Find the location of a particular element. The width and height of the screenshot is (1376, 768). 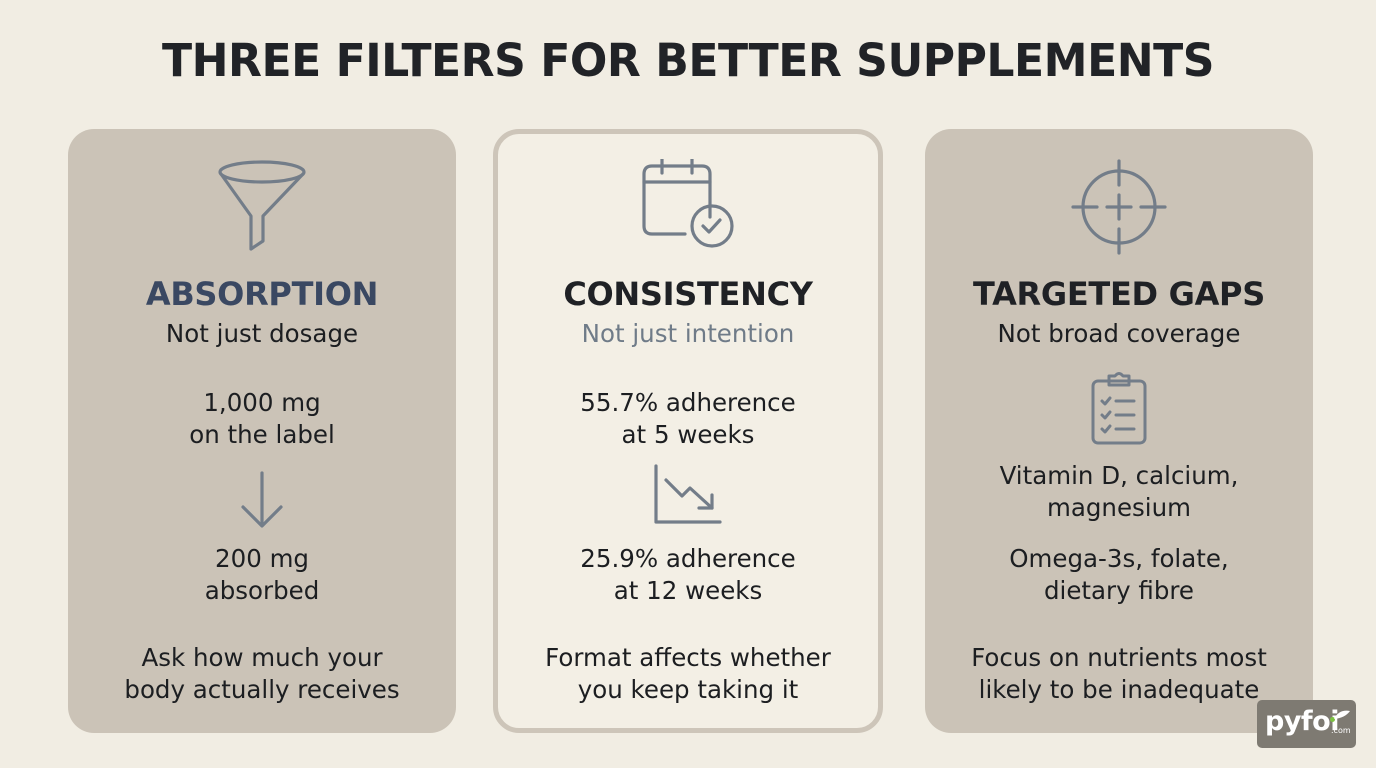

stat-top-line-2: at 5 weeks is located at coordinates (688, 434).